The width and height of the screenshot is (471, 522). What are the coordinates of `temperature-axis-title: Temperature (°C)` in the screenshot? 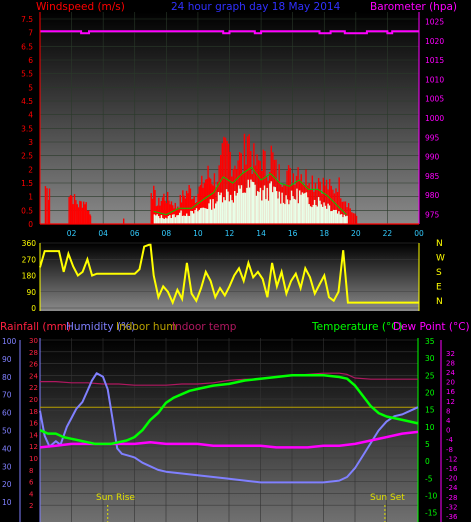 It's located at (357, 327).